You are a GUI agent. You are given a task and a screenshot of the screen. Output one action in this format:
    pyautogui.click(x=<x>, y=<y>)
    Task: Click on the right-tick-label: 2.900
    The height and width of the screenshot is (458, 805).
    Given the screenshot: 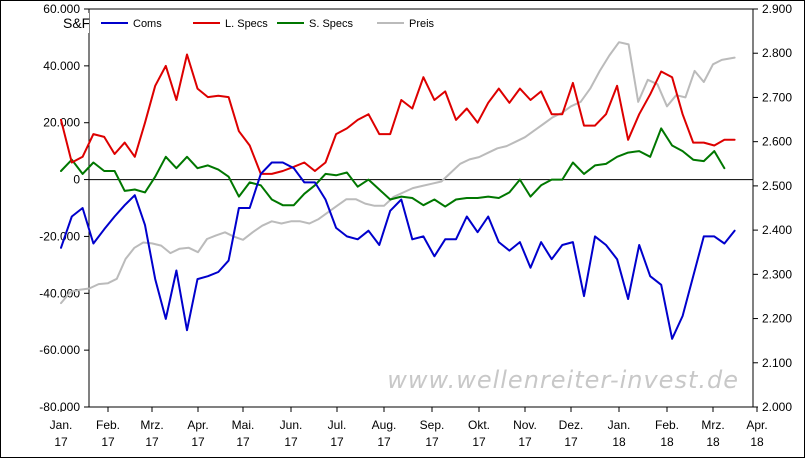 What is the action you would take?
    pyautogui.click(x=777, y=9)
    